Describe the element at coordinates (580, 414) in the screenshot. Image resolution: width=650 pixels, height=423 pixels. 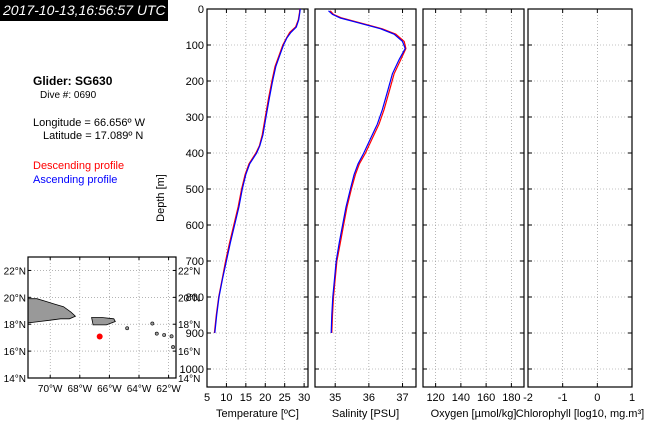
I see `x-axis-label-chlorophyll: Chlorophyll [log10, mg.m³]` at that location.